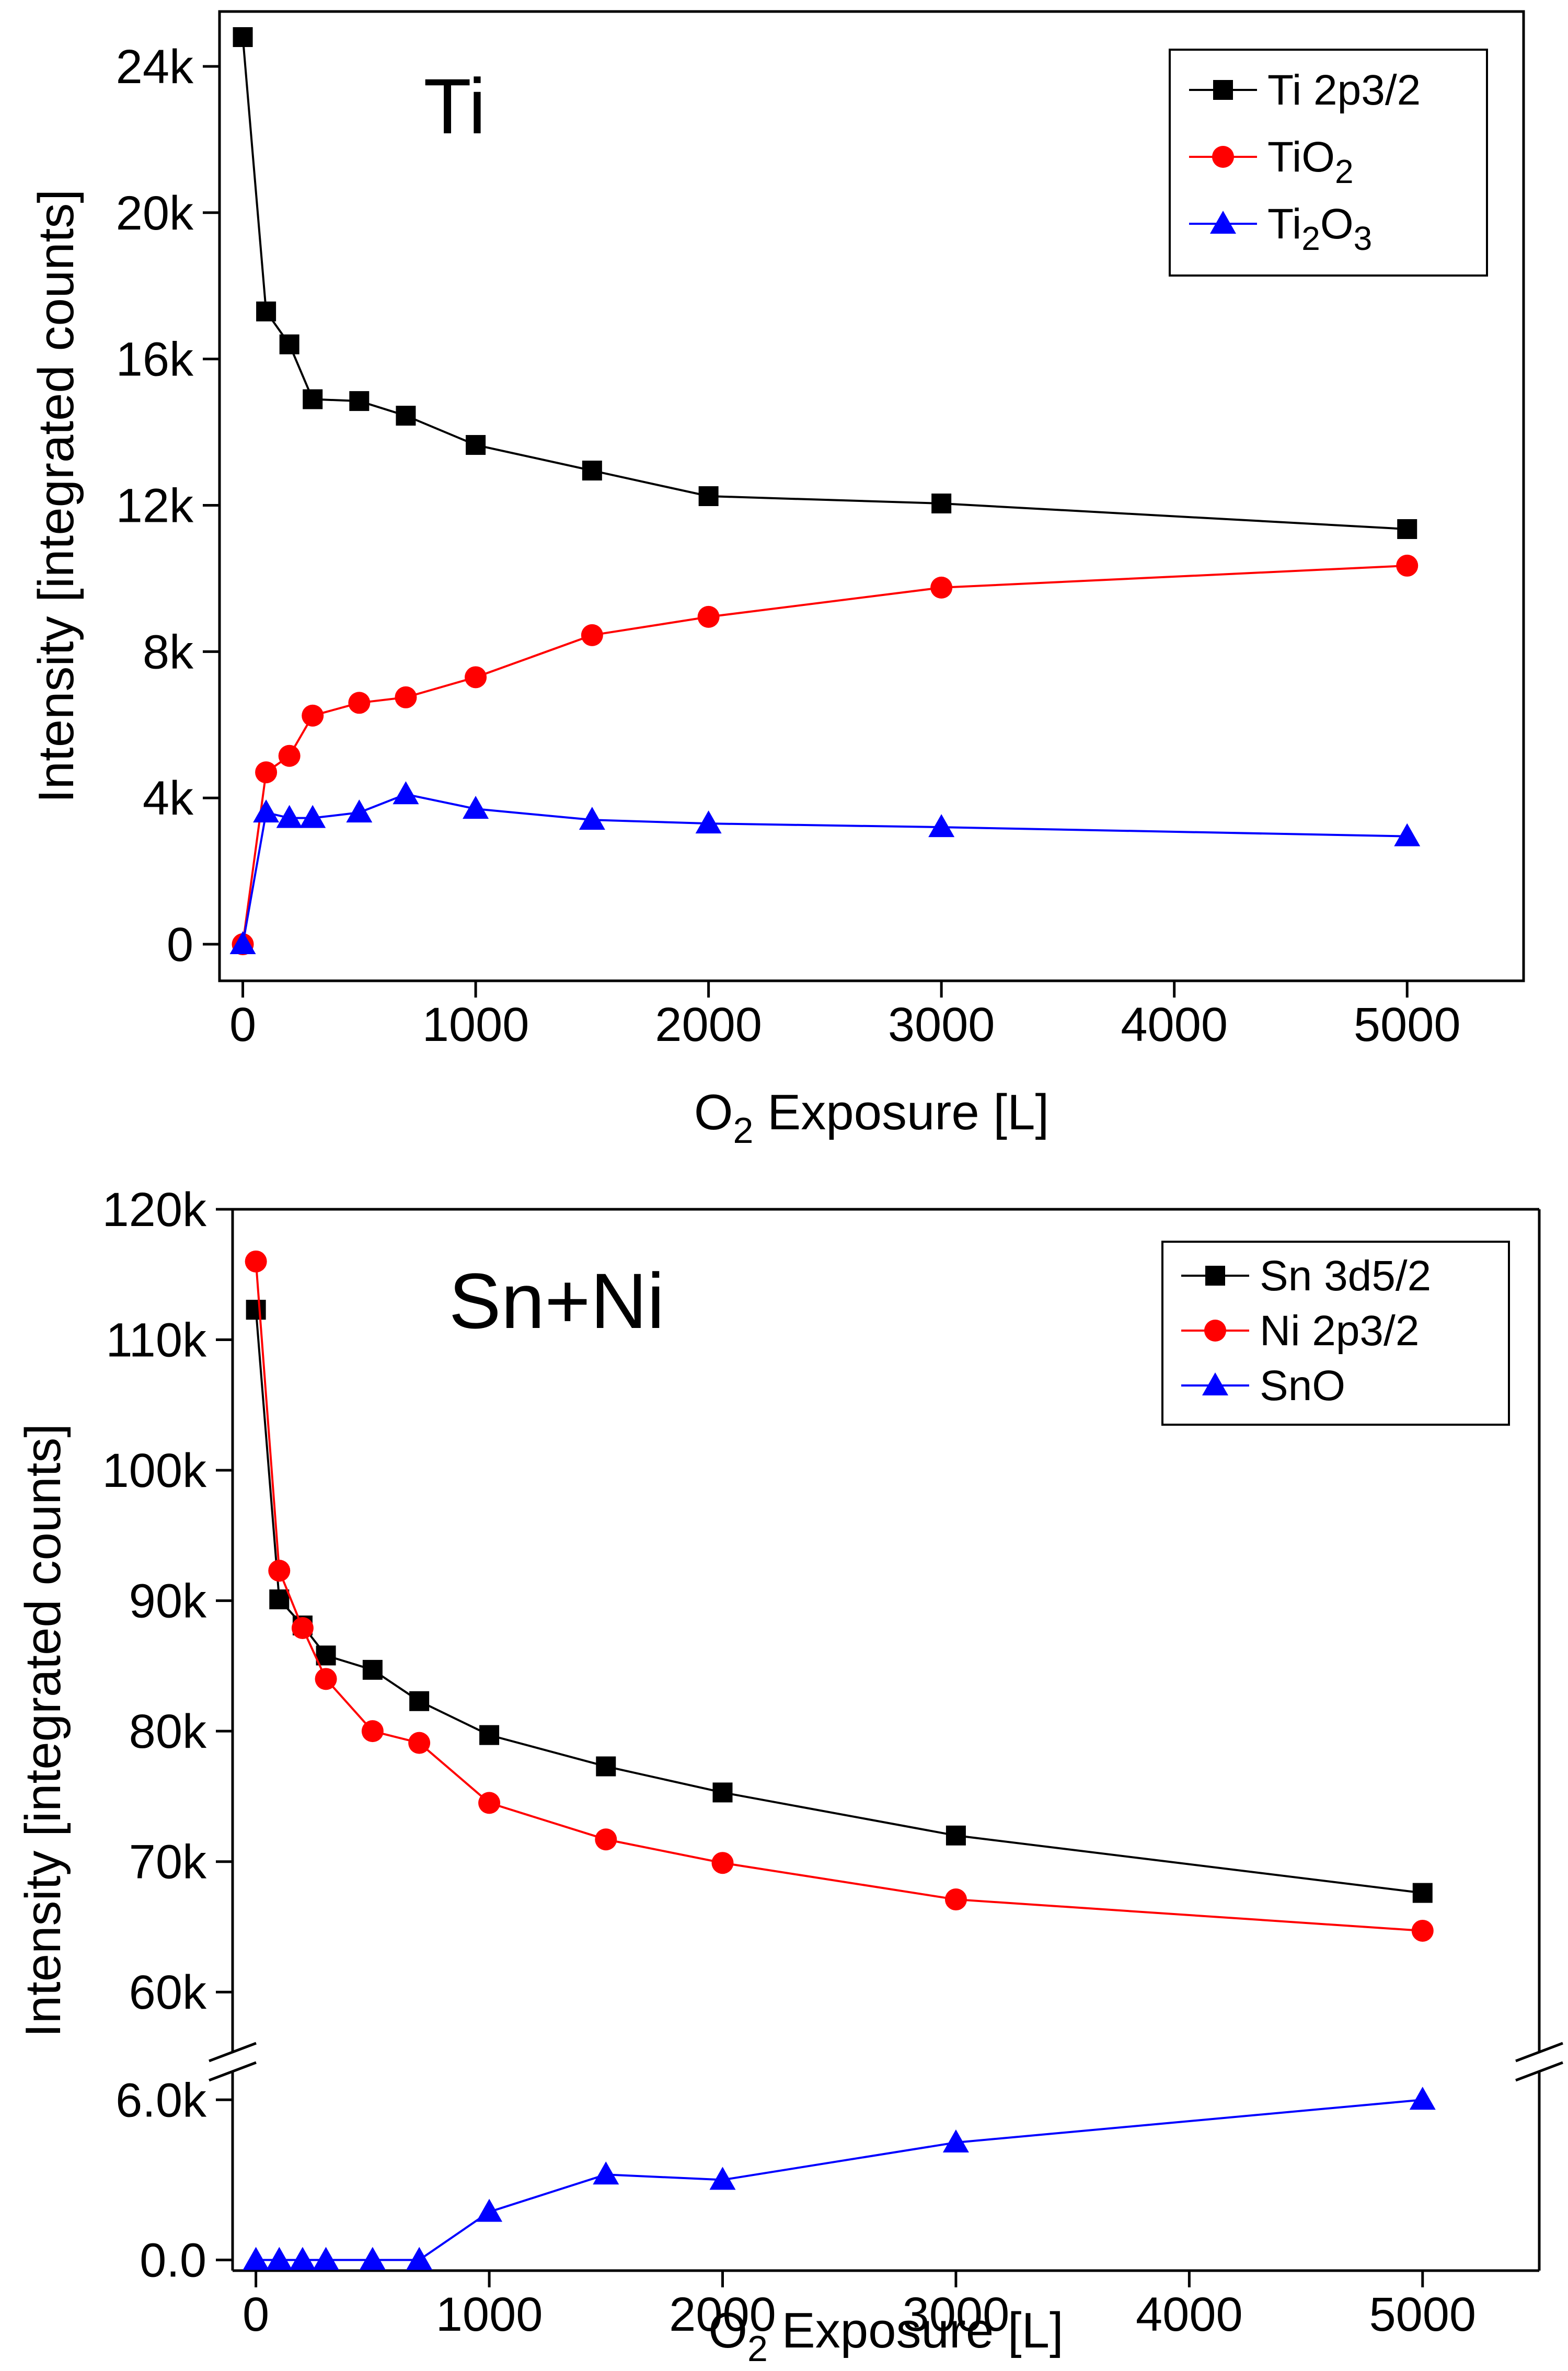  I want to click on y-tick-label: 110k, so click(156, 1340).